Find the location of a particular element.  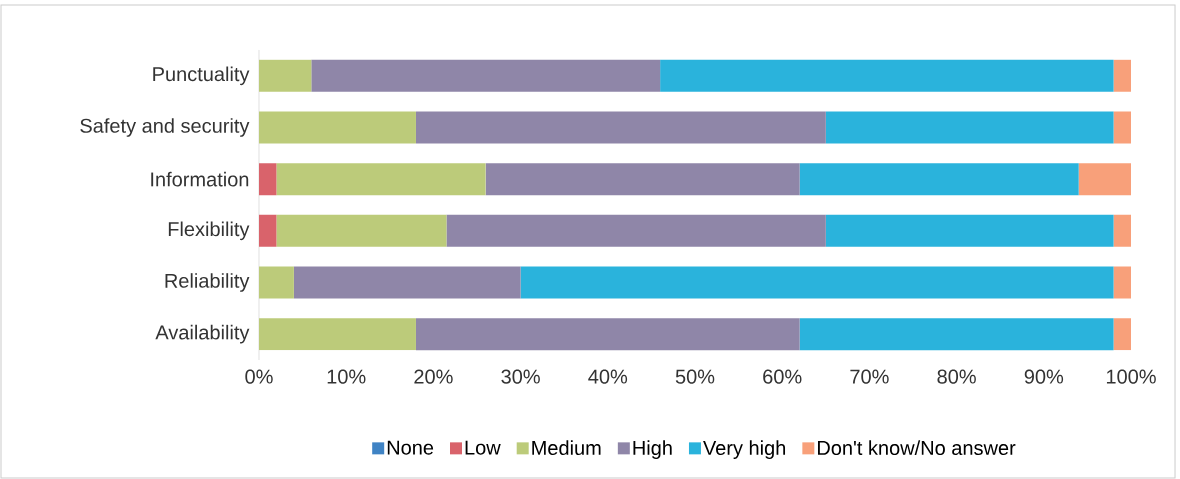

x-tick-label: 70% is located at coordinates (869, 376).